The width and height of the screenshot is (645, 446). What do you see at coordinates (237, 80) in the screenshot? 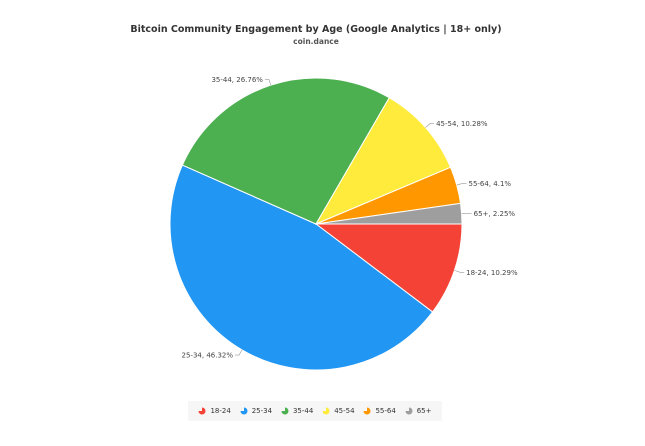
I see `data-label-35-44: 35-44, 26.76%` at bounding box center [237, 80].